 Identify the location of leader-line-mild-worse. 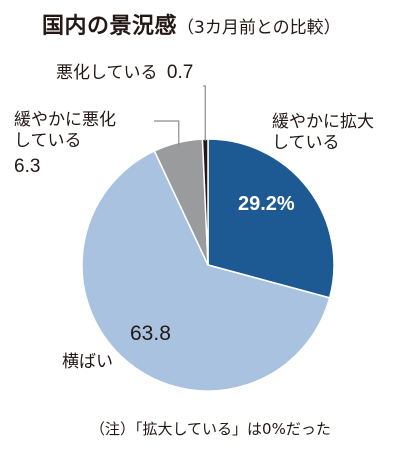
(167, 133).